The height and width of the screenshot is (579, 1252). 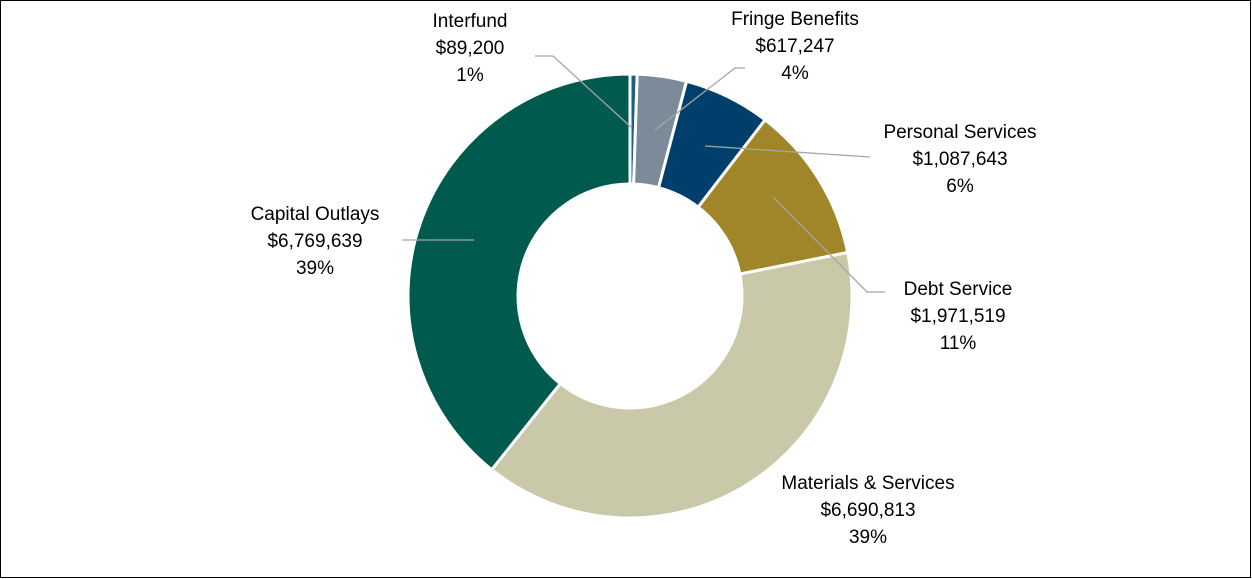 What do you see at coordinates (470, 21) in the screenshot?
I see `slice-label: Interfund` at bounding box center [470, 21].